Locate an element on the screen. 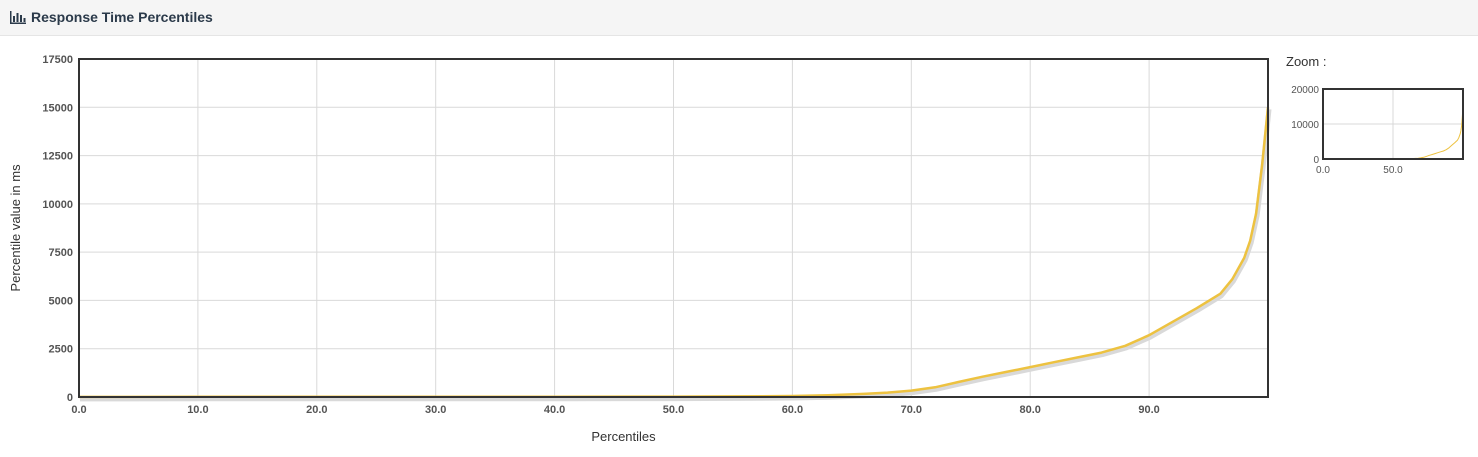  x-tick-labels: 0.0 10.0 20.0 30.0 40.0 50.0 60.0 70.0 80.0 90.0 is located at coordinates (615, 410).